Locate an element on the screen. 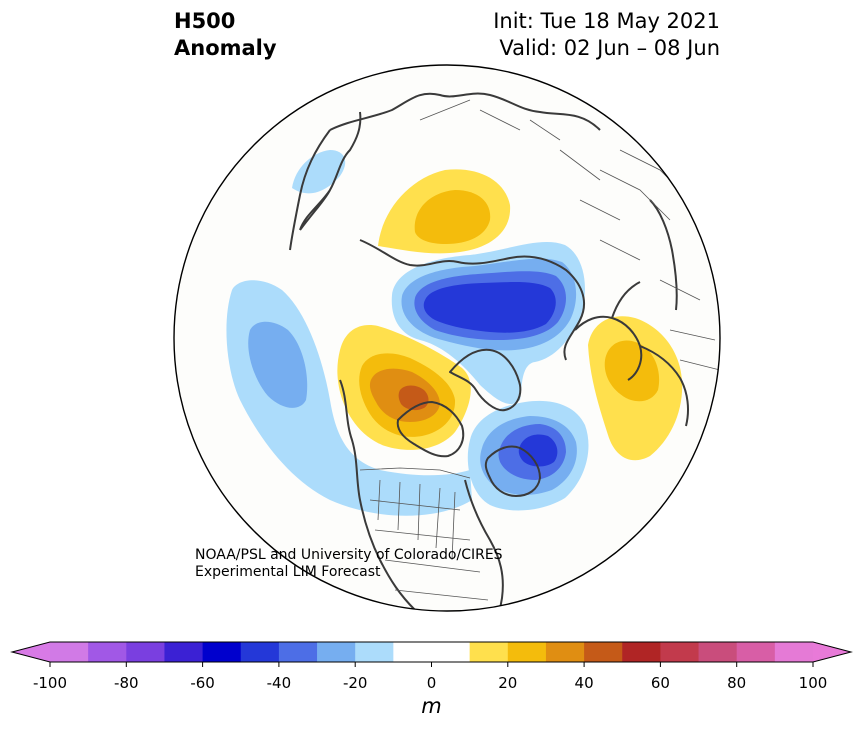 Image resolution: width=863 pixels, height=732 pixels. coast-greenland is located at coordinates (512, 471).